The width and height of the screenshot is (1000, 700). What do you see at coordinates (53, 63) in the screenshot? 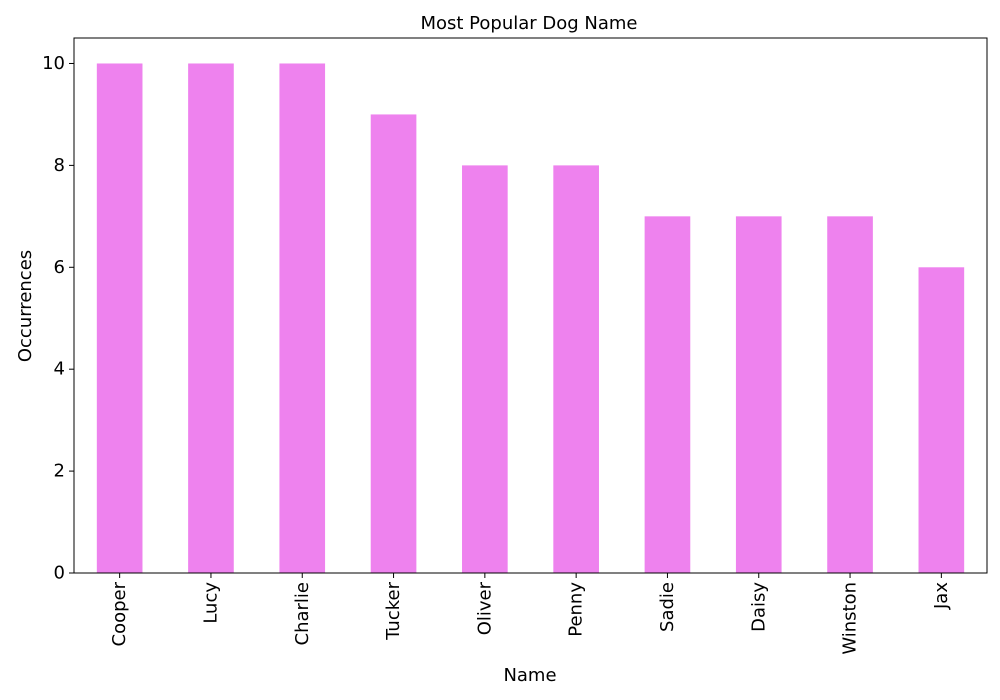
I see `y-tick-label: 10` at bounding box center [53, 63].